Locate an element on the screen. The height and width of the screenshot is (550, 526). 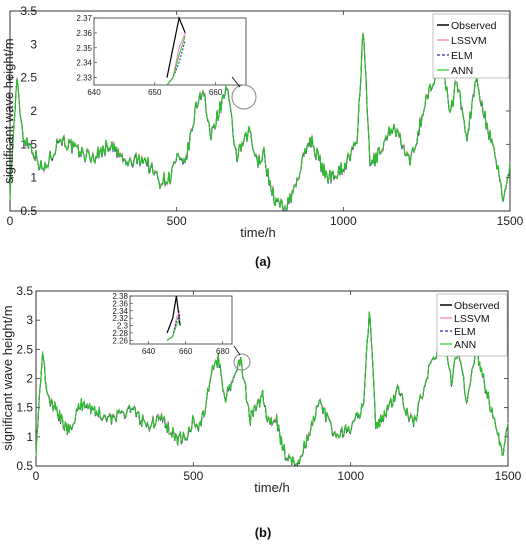
inset-y-tick-label: 2.32 is located at coordinates (120, 318).